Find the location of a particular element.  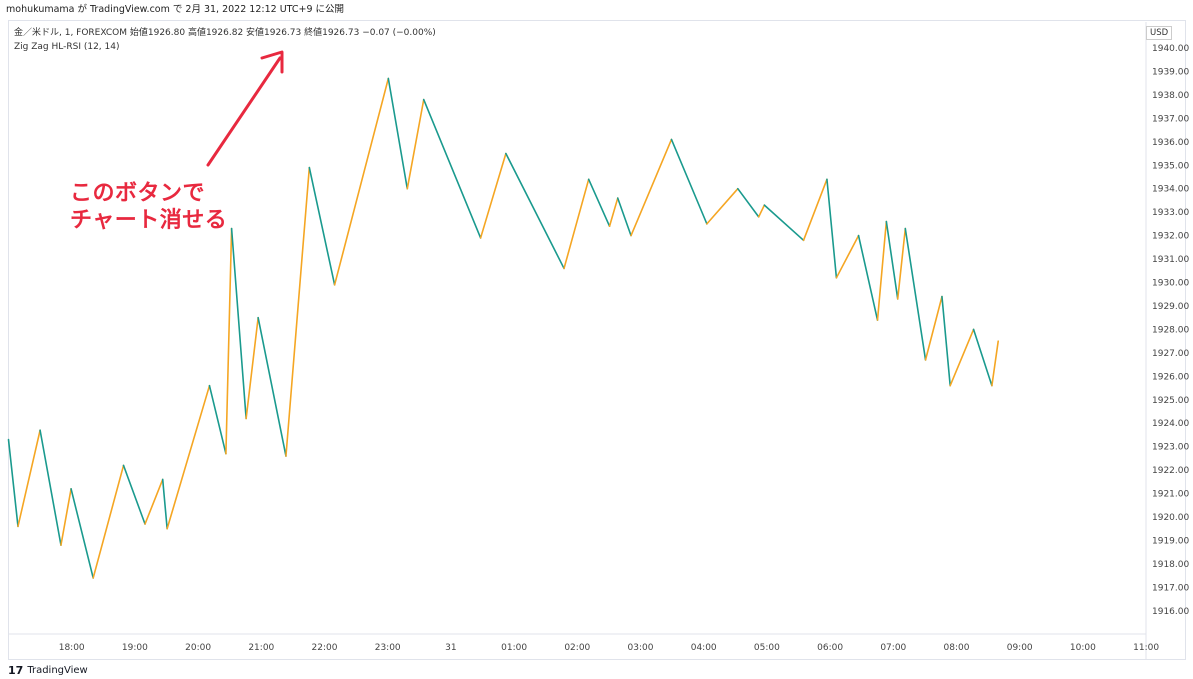

price-tick-label: 1939.00 is located at coordinates (1170, 72).